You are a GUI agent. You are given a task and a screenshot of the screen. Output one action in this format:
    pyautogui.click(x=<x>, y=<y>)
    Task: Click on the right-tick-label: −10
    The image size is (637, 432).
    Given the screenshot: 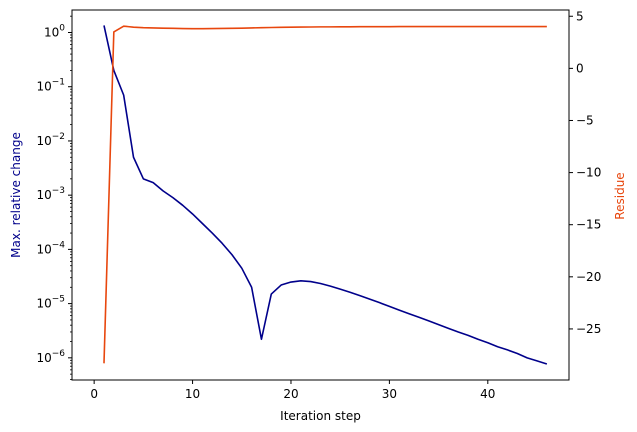 What is the action you would take?
    pyautogui.click(x=588, y=173)
    